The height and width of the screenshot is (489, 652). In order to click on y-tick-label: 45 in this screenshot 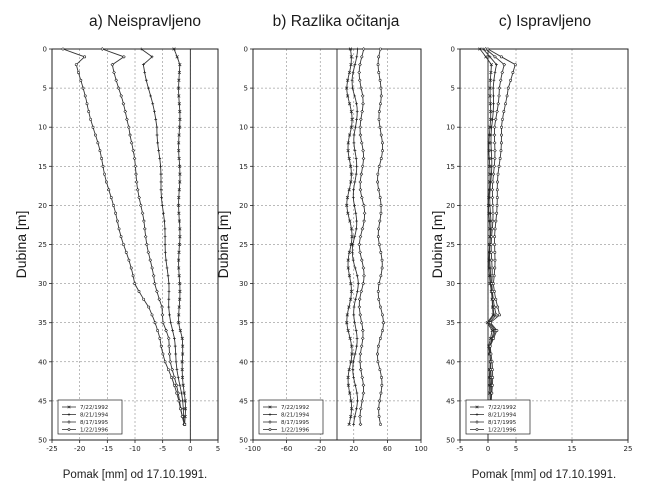, I will do `click(243, 401)`.